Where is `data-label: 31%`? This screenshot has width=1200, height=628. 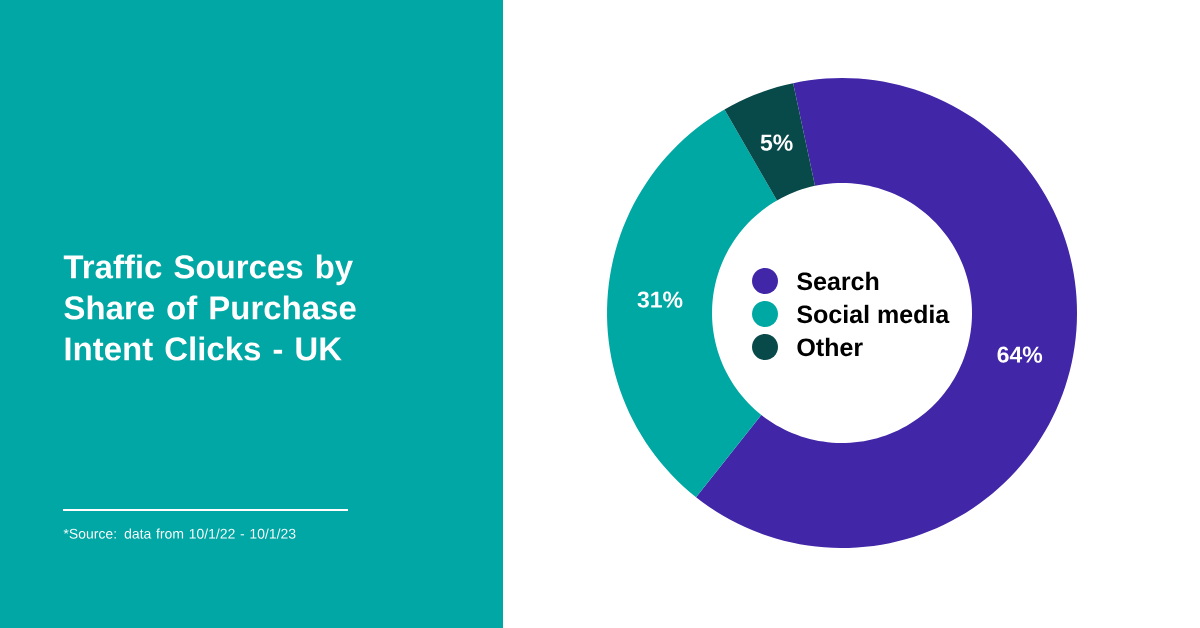 data-label: 31% is located at coordinates (660, 299).